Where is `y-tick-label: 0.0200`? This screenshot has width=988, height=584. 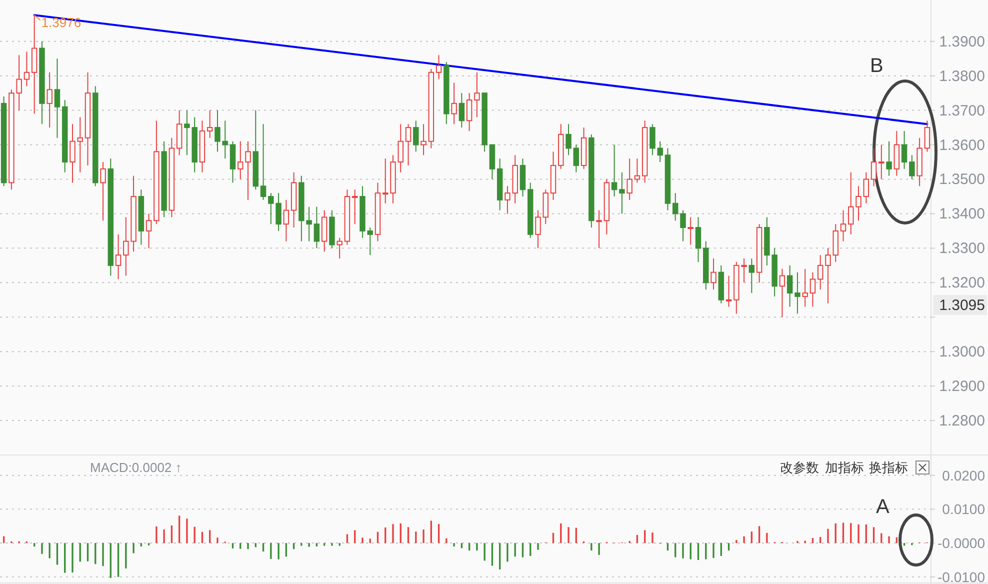
y-tick-label: 0.0200 is located at coordinates (964, 475).